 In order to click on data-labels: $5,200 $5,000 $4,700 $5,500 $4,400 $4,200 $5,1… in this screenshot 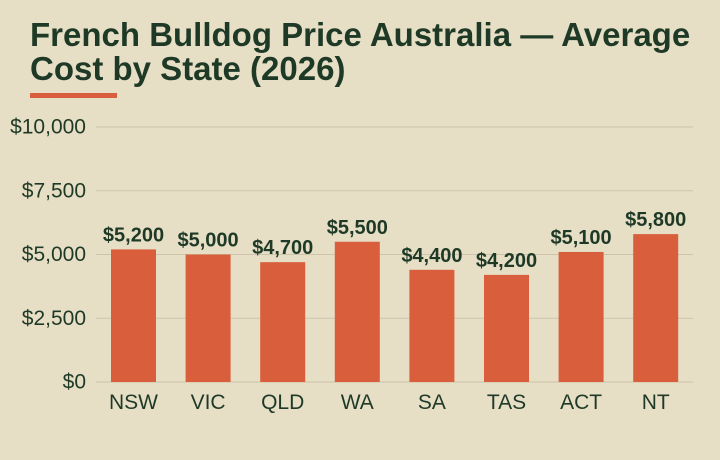, I will do `click(394, 240)`.